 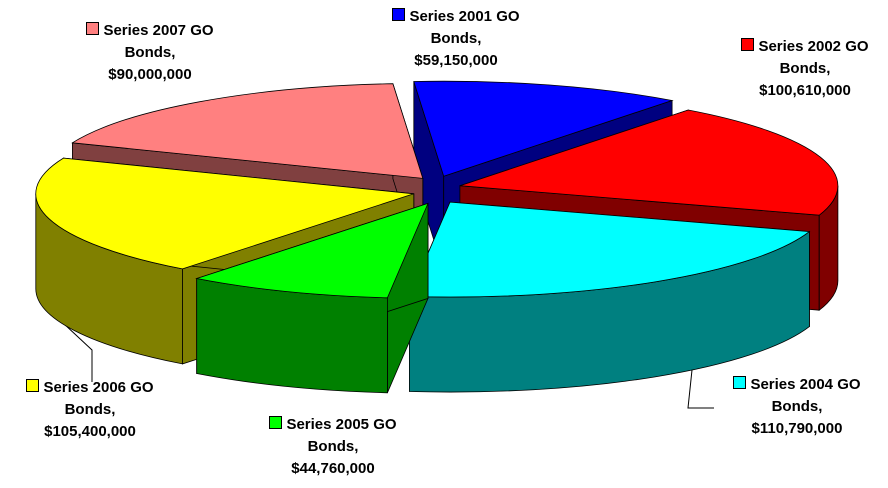 I want to click on slice-name: Series 2005 GO Bonds,, so click(x=341, y=435).